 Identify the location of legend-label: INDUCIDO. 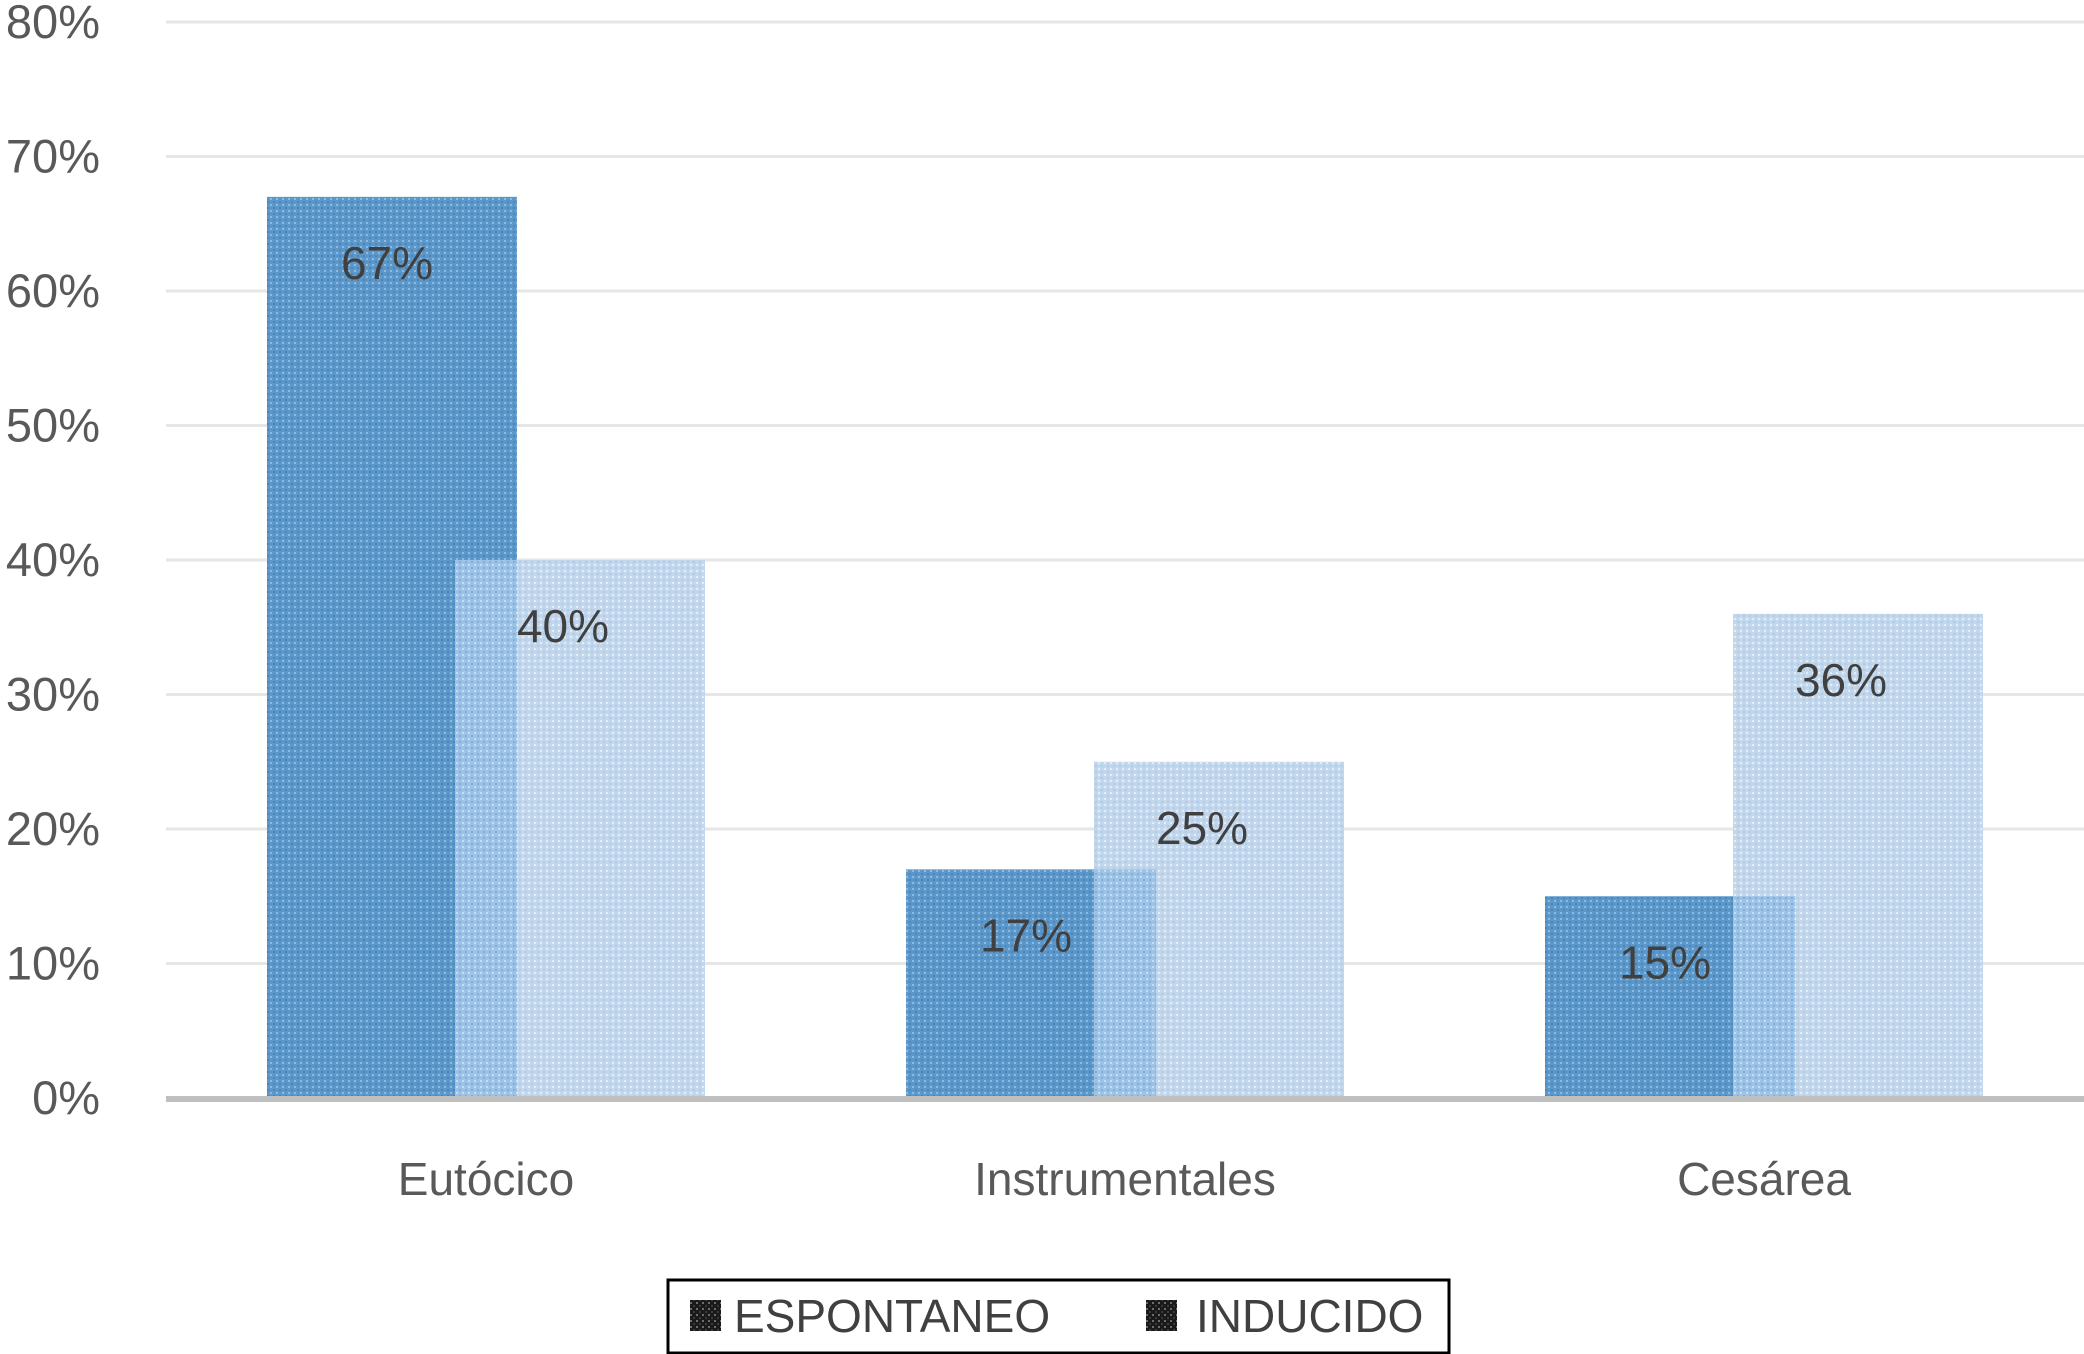
(1309, 1316).